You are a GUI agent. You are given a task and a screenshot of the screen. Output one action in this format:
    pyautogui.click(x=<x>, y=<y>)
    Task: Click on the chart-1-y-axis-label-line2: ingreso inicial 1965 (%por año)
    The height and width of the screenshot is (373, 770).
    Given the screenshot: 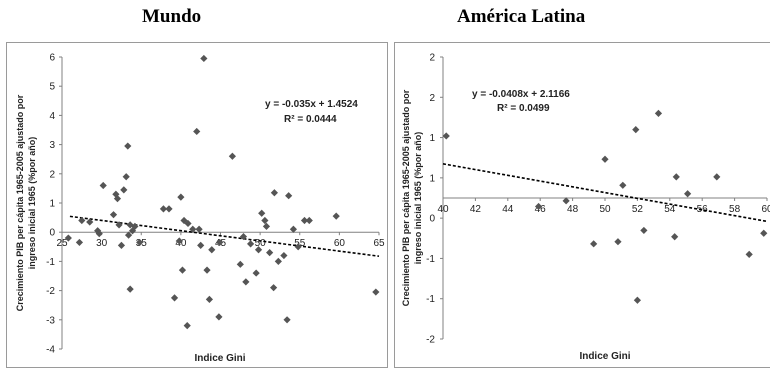 What is the action you would take?
    pyautogui.click(x=418, y=198)
    